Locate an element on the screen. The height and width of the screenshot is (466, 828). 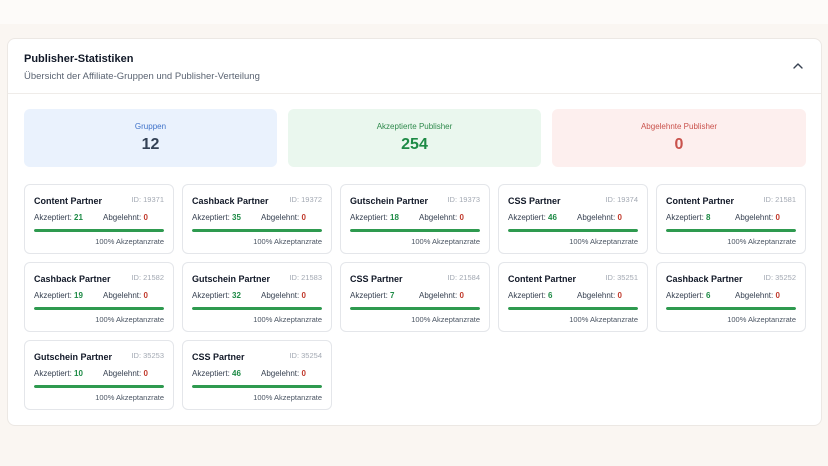
accepted-stat: Akzeptiert: 10 is located at coordinates (58, 373).